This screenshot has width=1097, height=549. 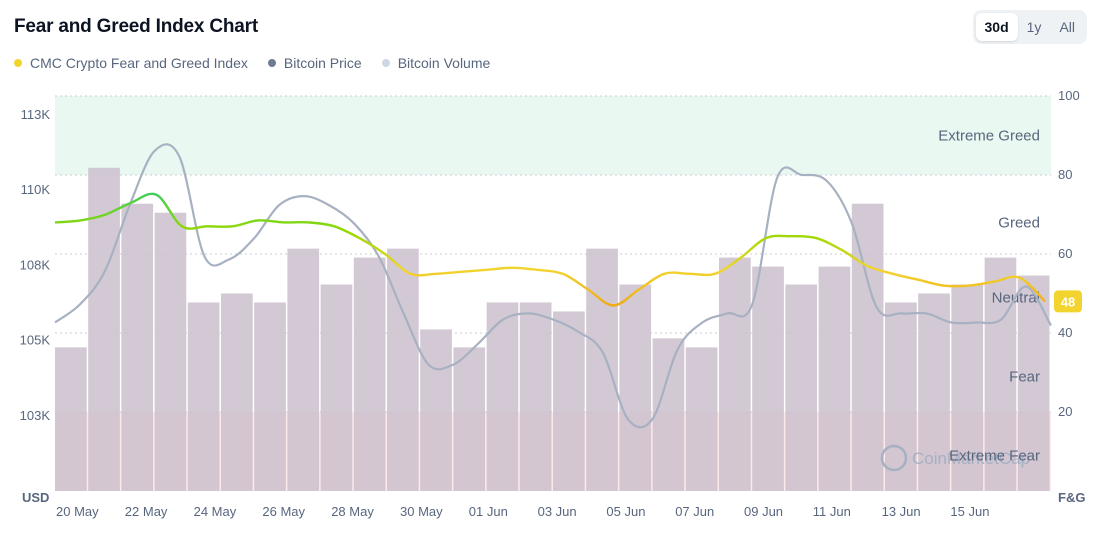 I want to click on x-tick-label: 11 Jun, so click(x=832, y=511).